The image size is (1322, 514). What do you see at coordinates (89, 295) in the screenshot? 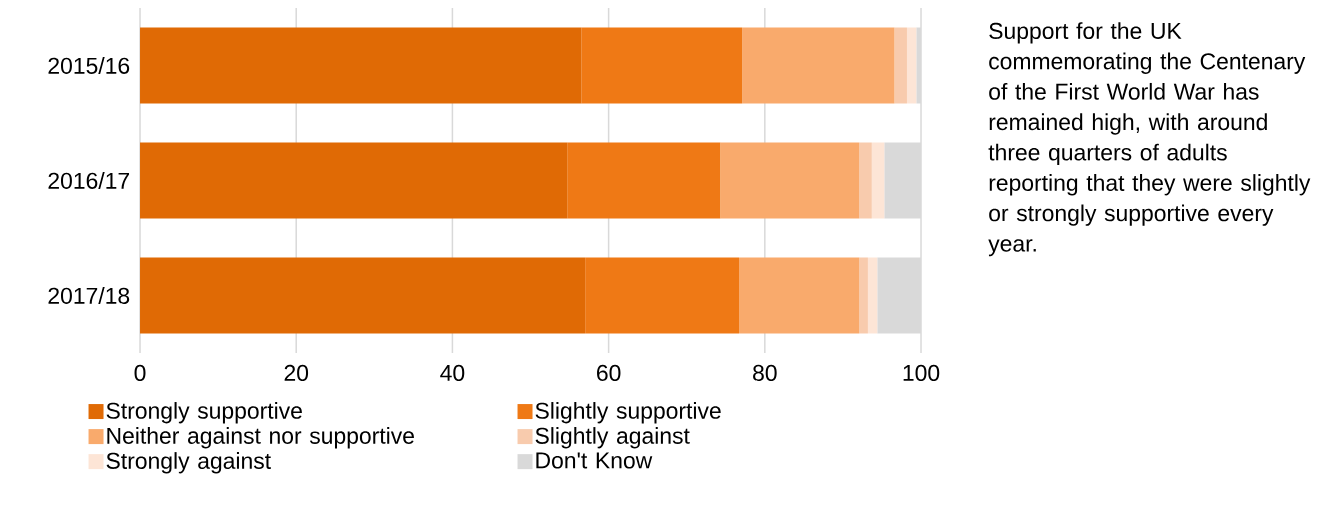
I see `y-tick-label: 2017/18` at bounding box center [89, 295].